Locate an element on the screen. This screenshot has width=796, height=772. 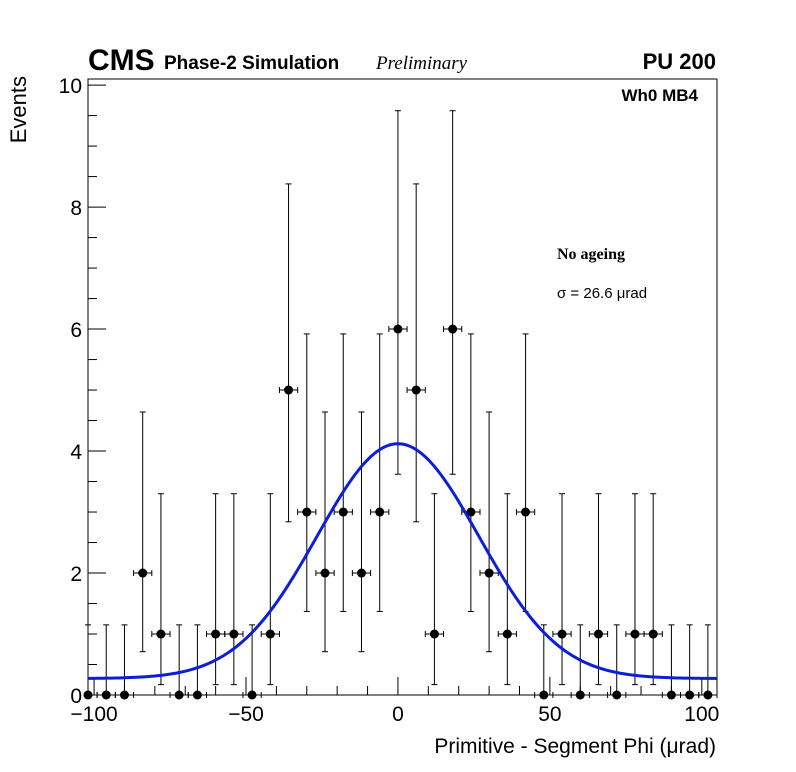
y-tick-label: 8 is located at coordinates (76, 208).